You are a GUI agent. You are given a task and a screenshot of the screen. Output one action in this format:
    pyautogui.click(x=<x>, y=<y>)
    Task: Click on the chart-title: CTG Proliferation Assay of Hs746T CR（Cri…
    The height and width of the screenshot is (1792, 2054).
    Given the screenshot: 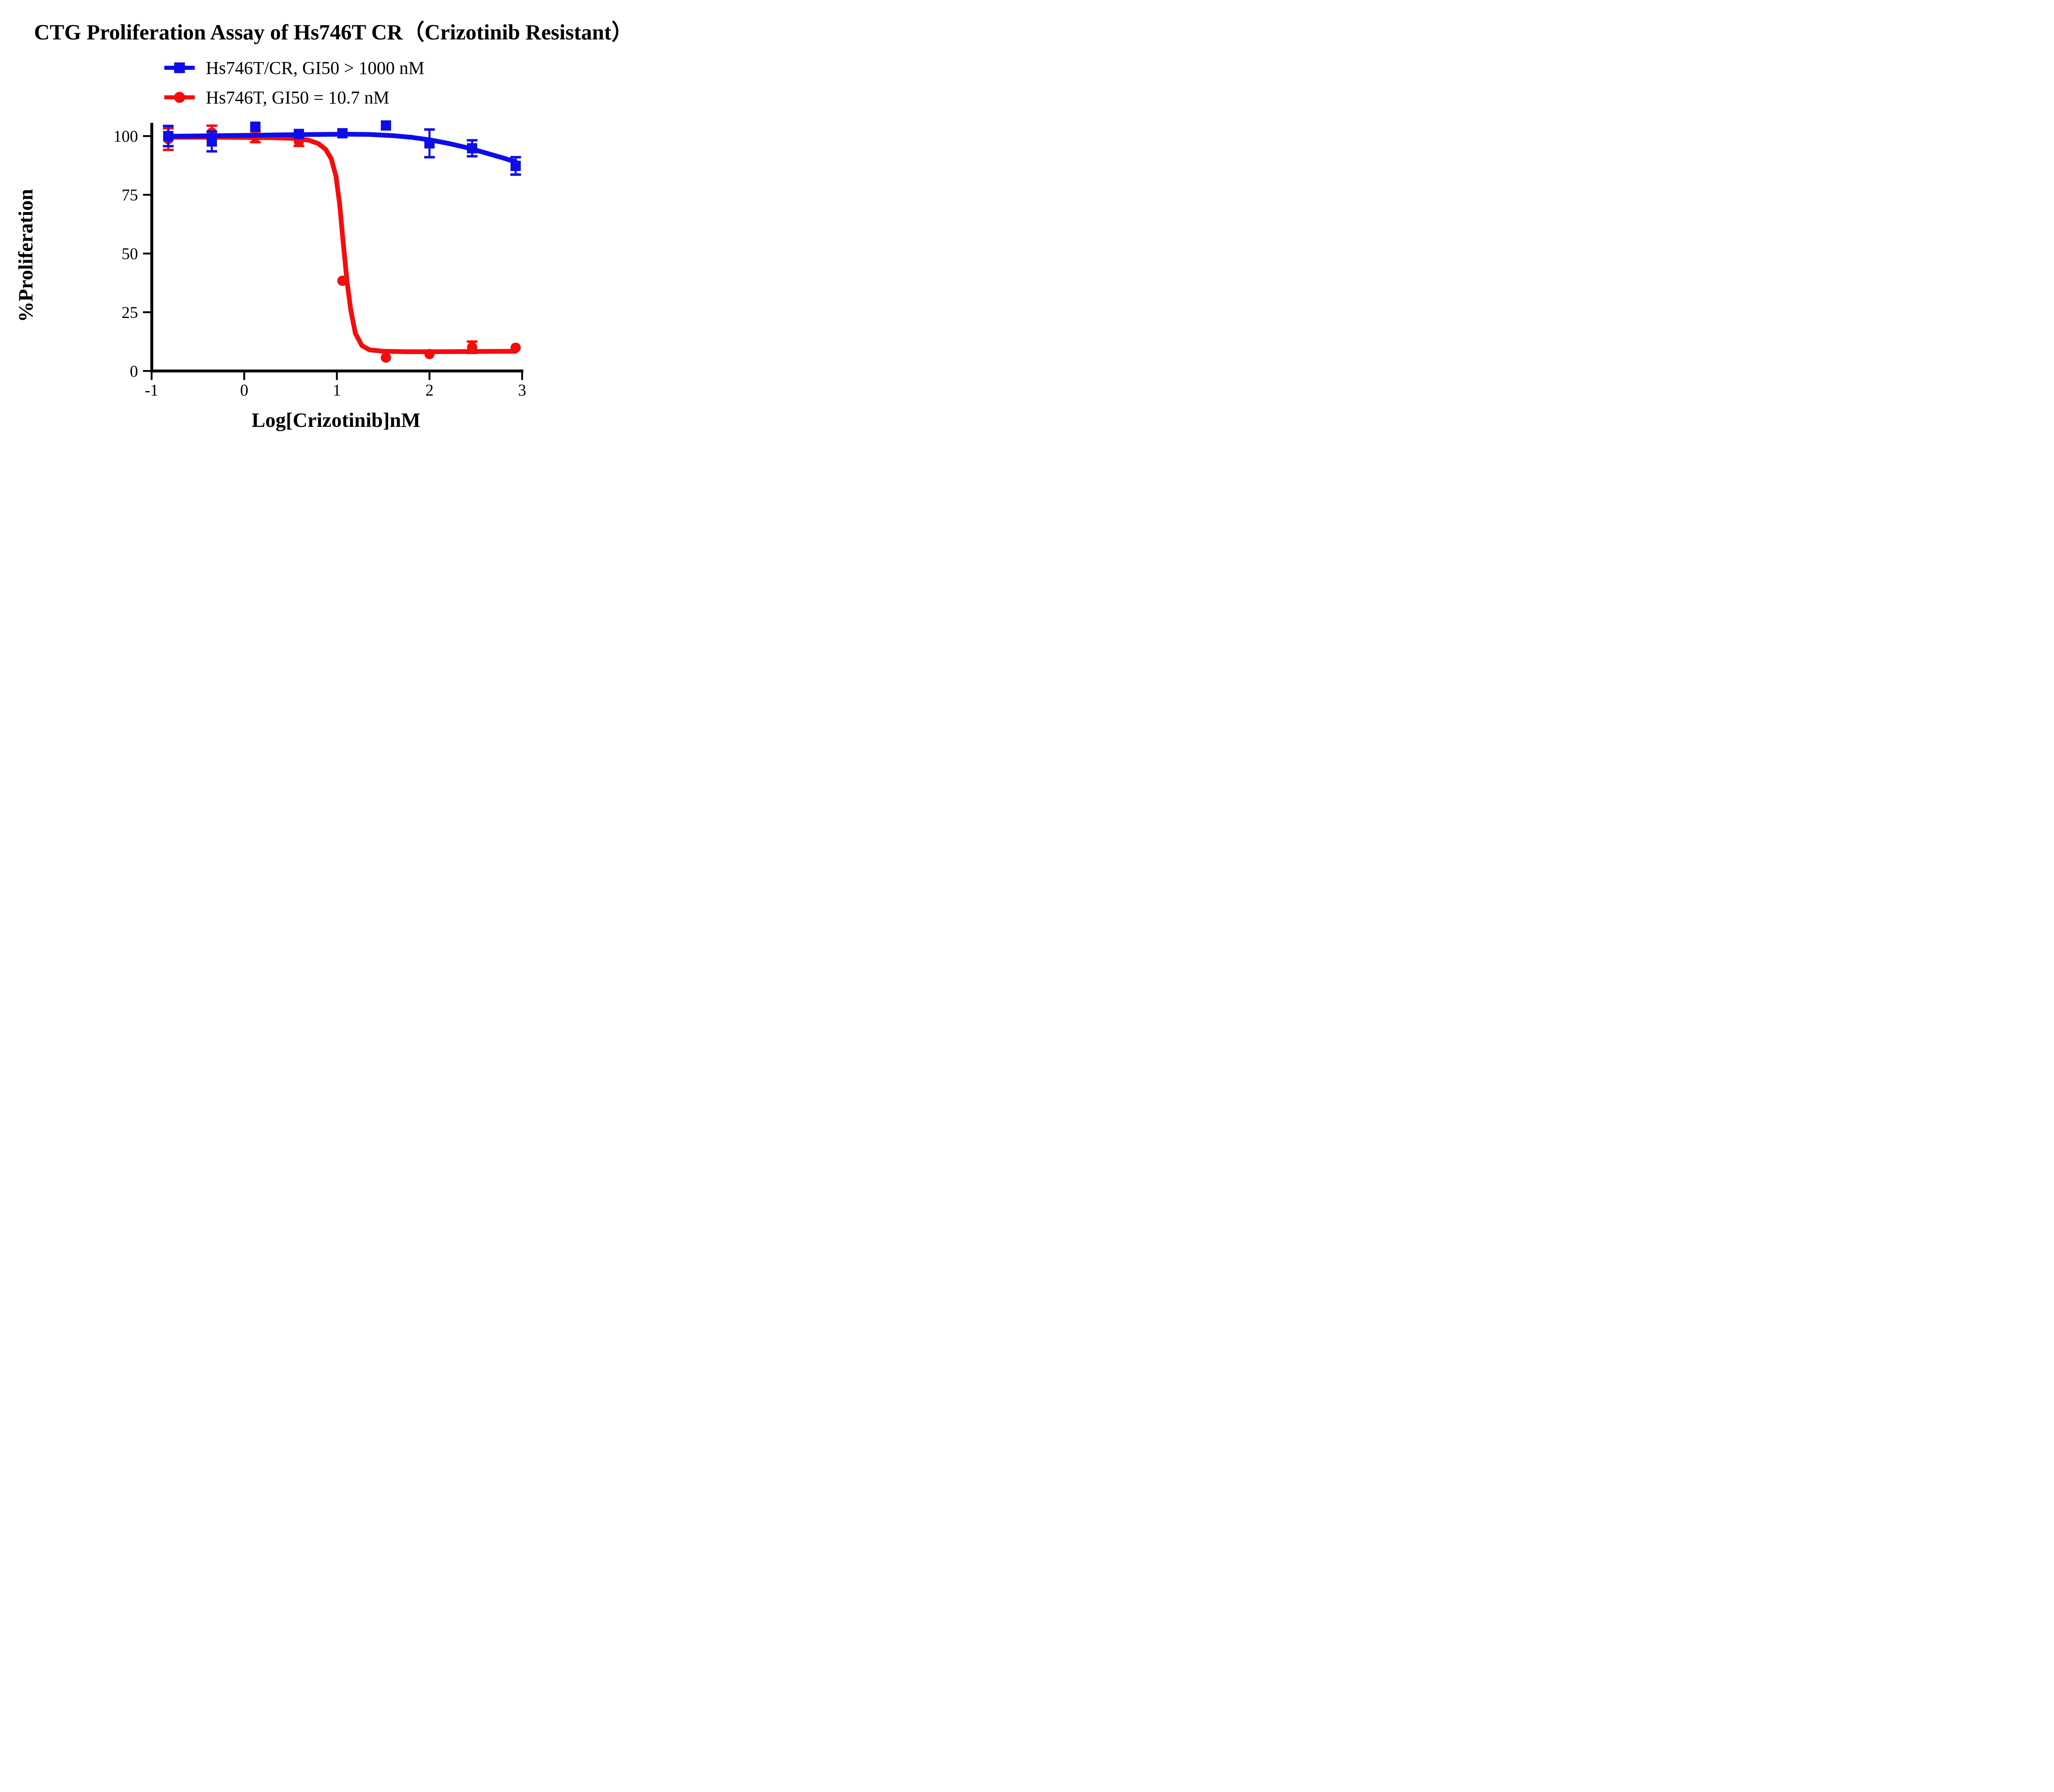 What is the action you would take?
    pyautogui.click(x=333, y=32)
    